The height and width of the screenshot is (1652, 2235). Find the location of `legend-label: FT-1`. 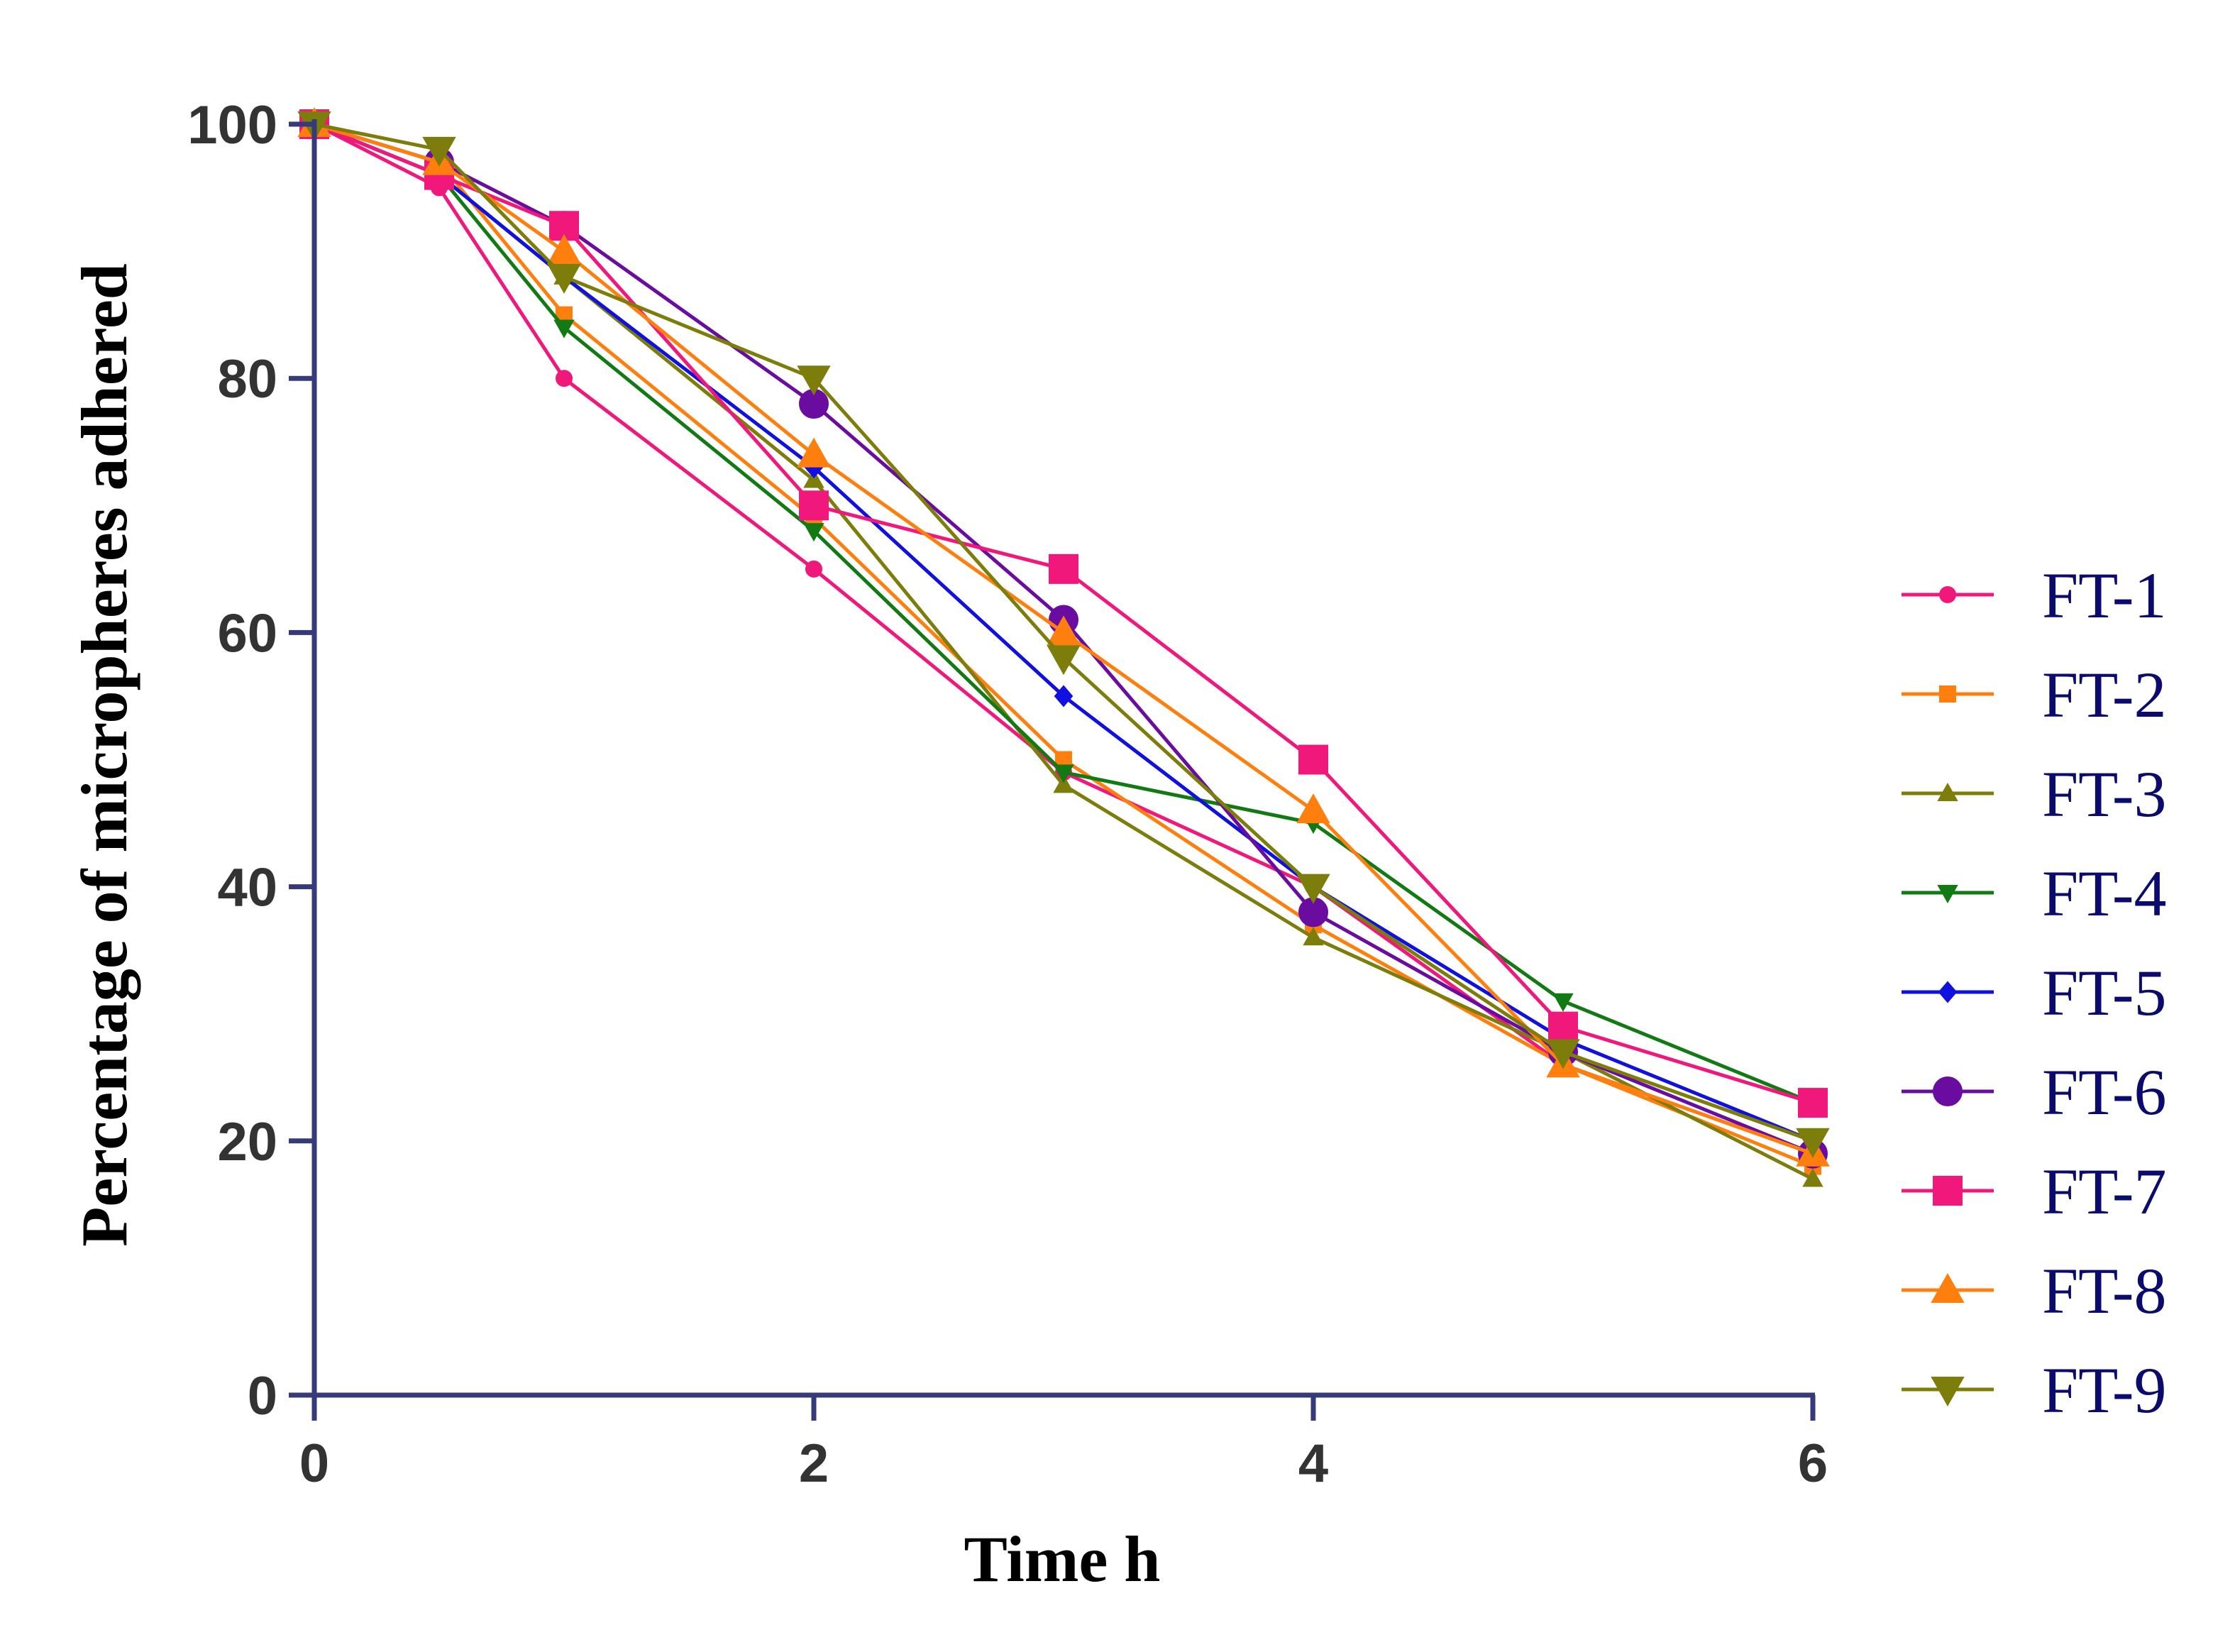

legend-label: FT-1 is located at coordinates (2104, 596).